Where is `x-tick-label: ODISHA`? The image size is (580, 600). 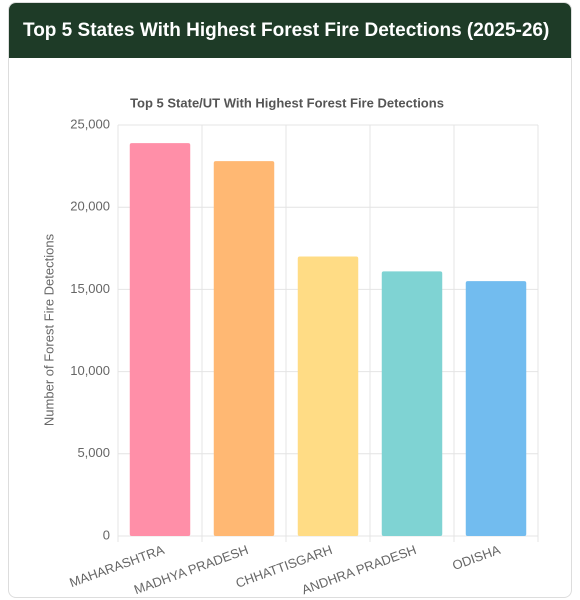 x-tick-label: ODISHA is located at coordinates (476, 557).